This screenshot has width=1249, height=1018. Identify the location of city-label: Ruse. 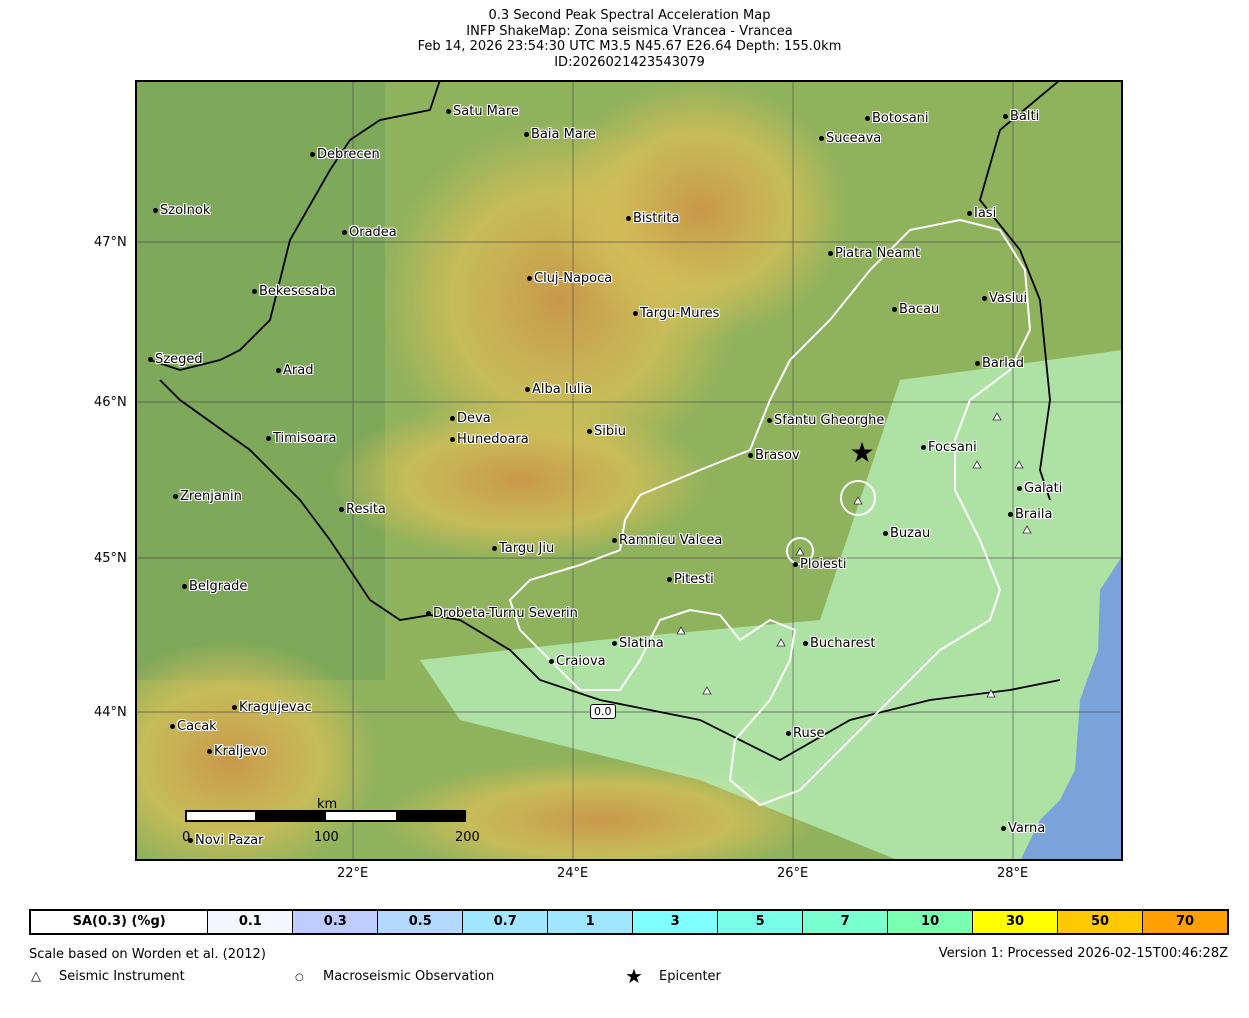
(805, 733).